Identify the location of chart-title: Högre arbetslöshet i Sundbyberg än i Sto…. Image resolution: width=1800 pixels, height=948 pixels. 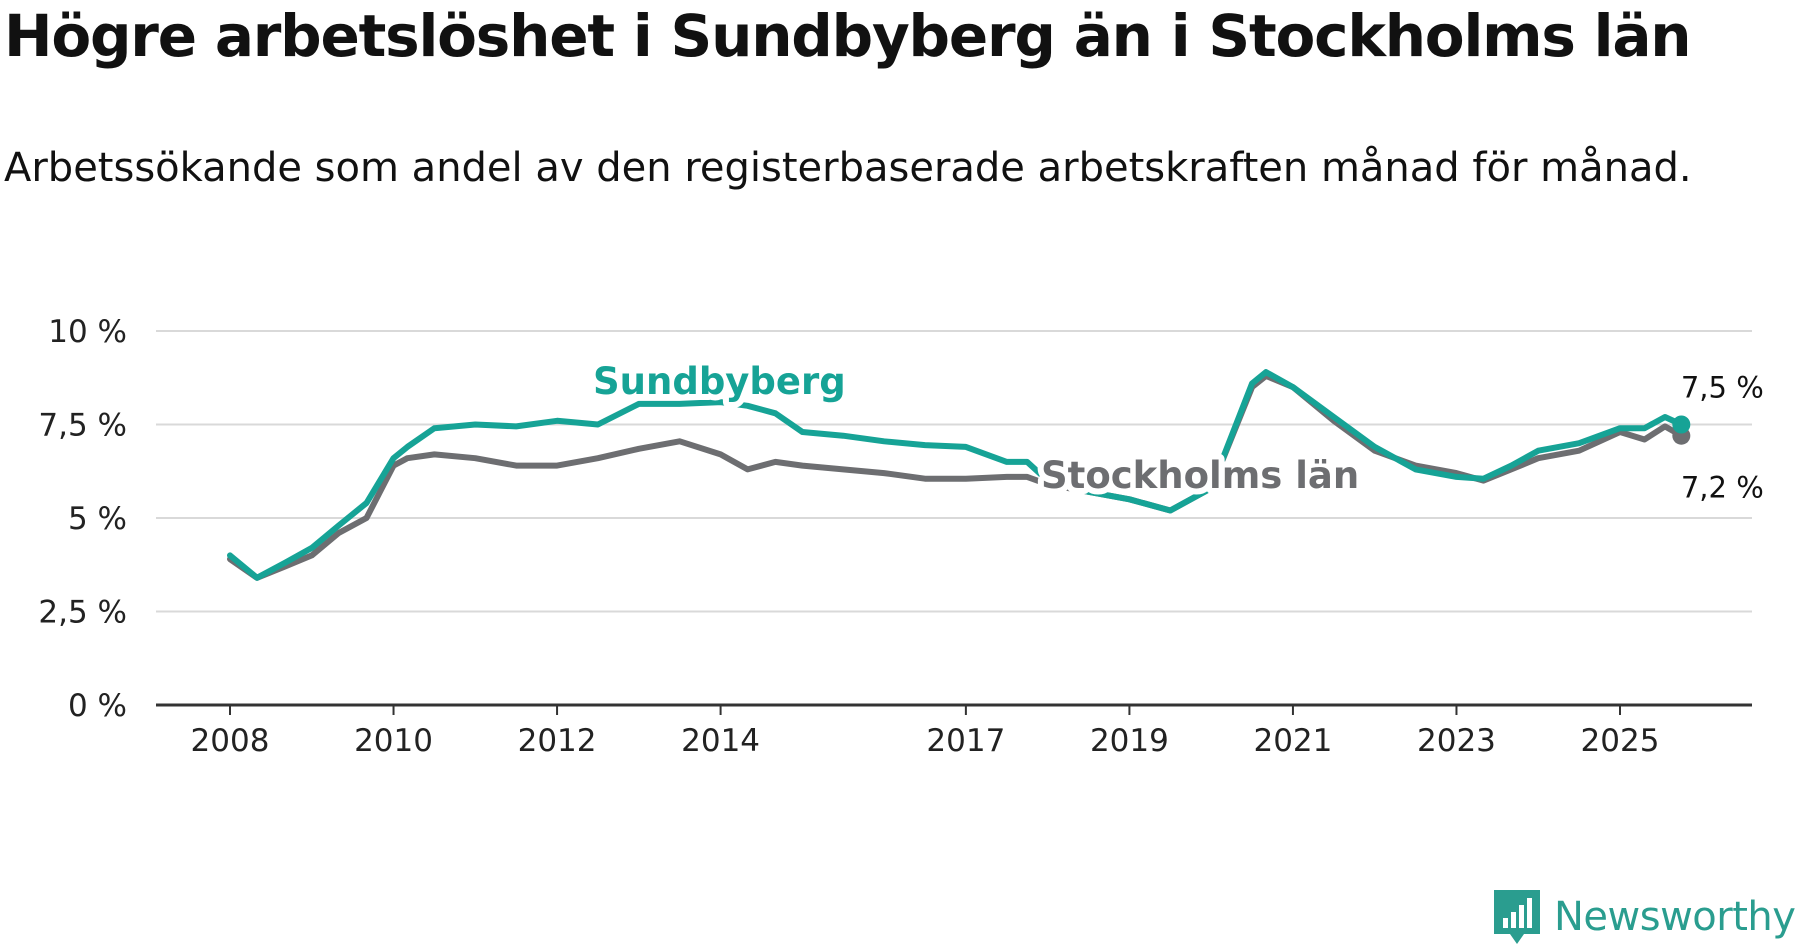
(848, 36).